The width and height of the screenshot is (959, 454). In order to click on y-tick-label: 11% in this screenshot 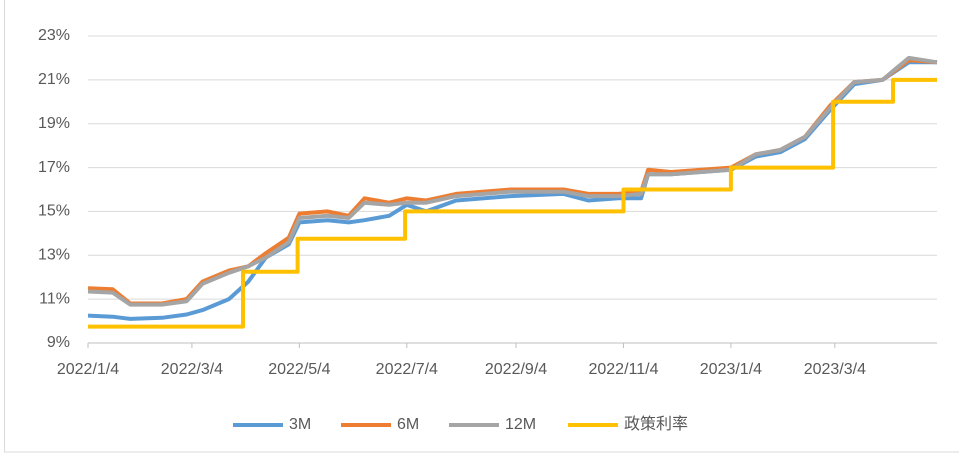, I will do `click(54, 298)`.